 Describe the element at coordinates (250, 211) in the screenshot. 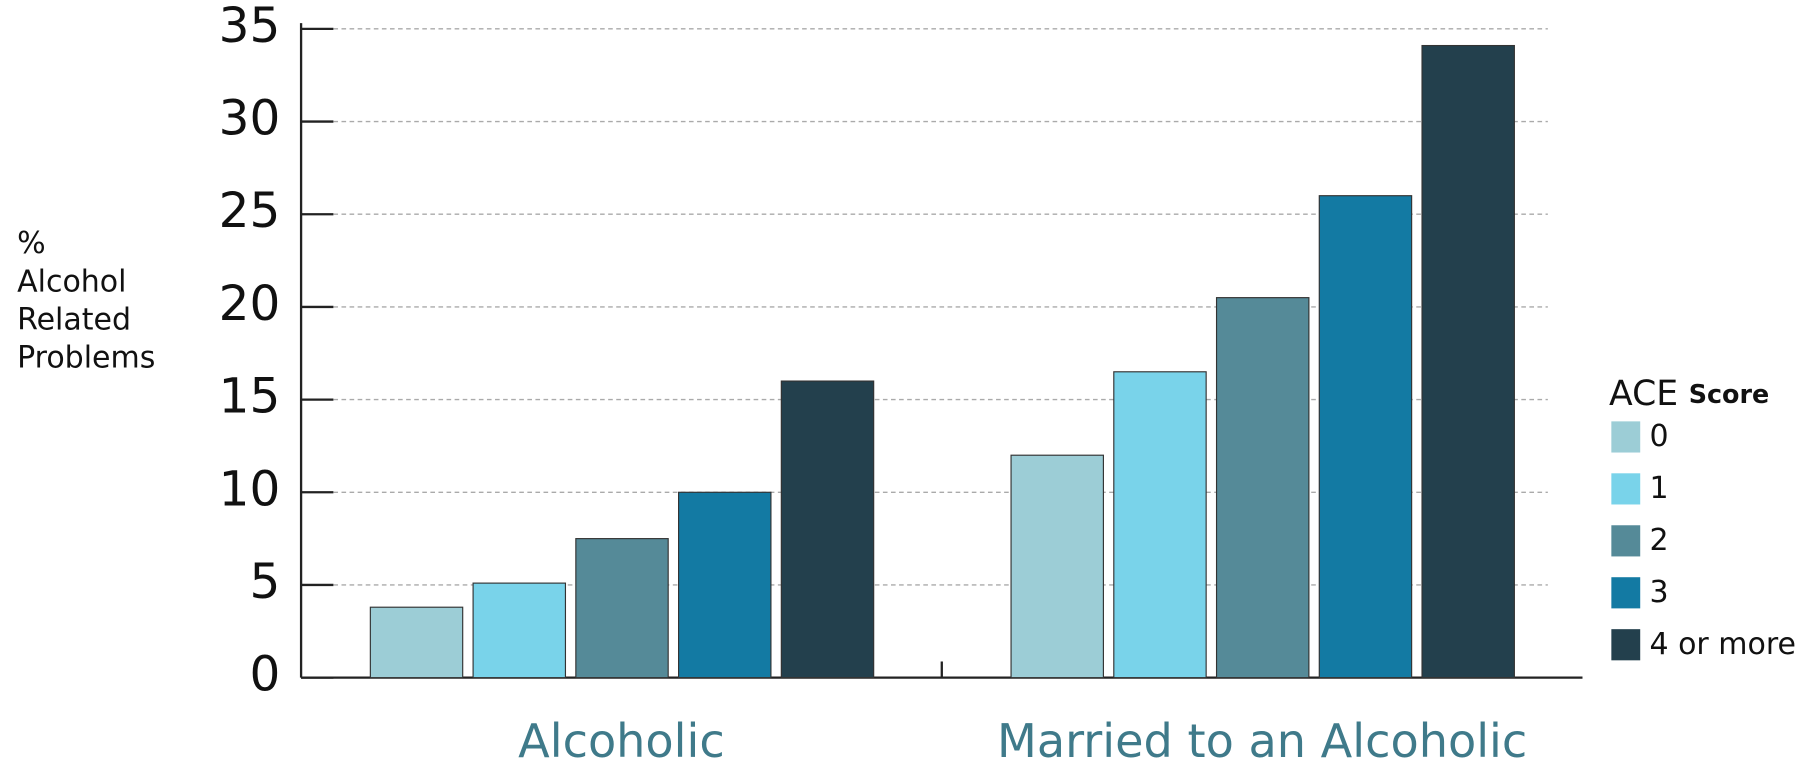

I see `y-tick-label: 25` at that location.